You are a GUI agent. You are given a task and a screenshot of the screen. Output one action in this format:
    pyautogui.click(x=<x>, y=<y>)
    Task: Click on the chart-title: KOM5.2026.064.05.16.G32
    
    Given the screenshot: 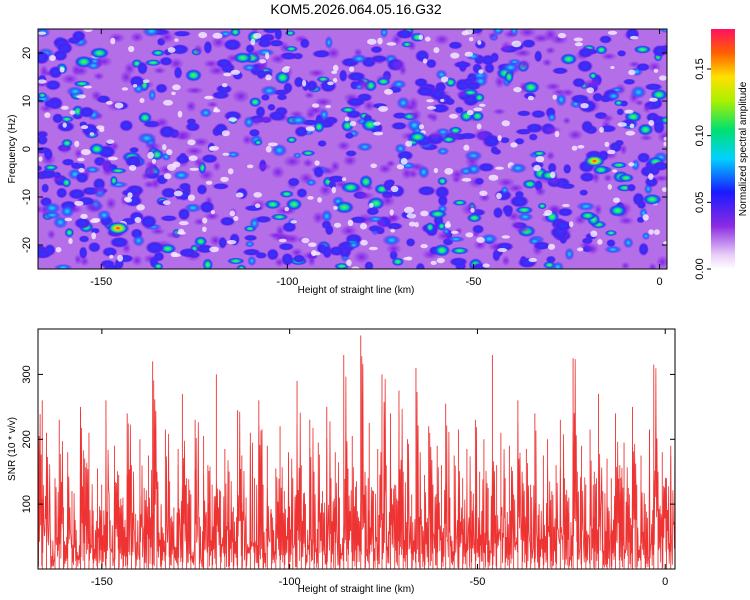 What is the action you would take?
    pyautogui.click(x=355, y=9)
    